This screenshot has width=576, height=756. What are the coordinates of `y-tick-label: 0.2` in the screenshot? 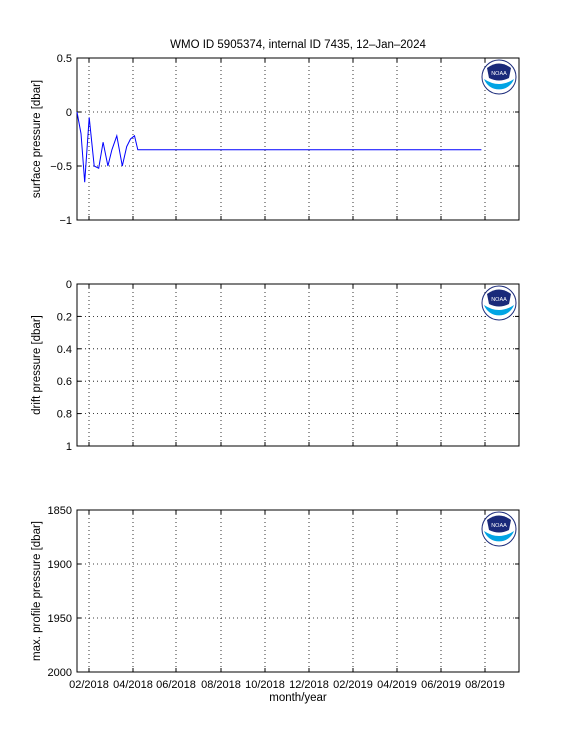 It's located at (64, 317).